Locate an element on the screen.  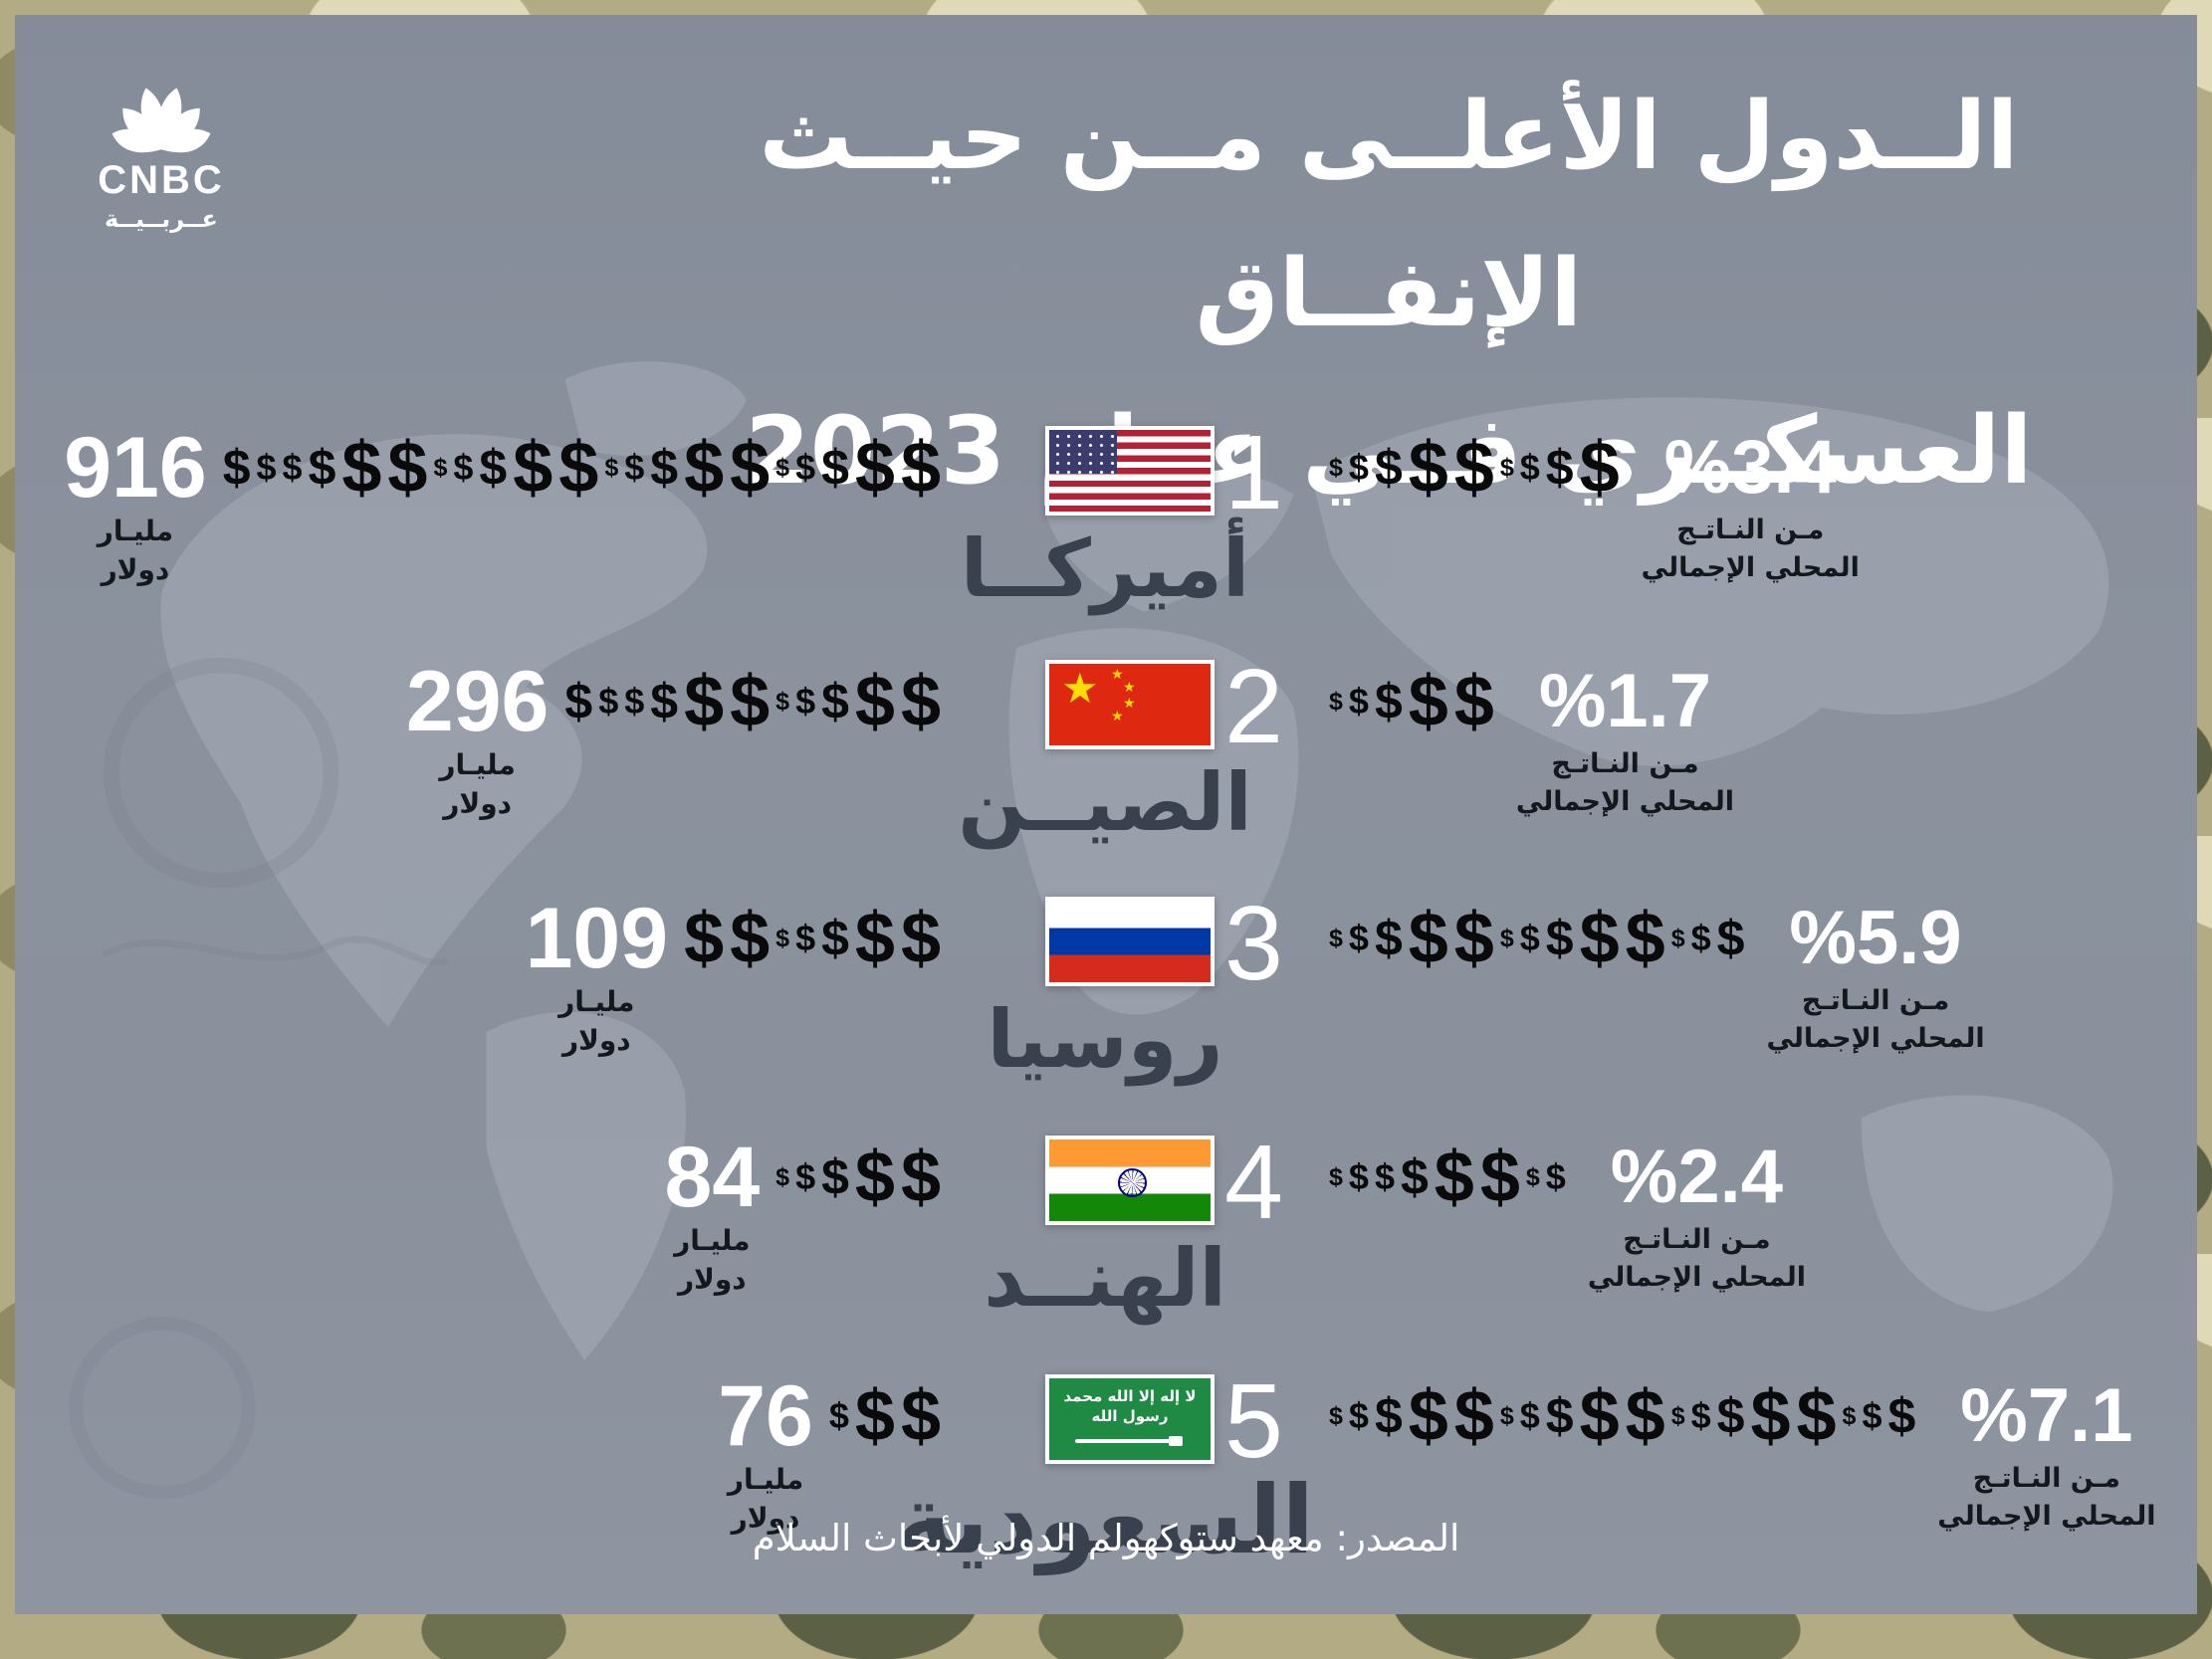
spending-block: 84 مليـار دولار $ $ $ $ $ is located at coordinates (802, 1216).